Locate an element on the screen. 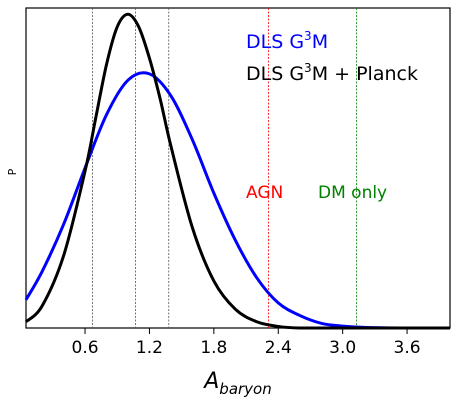 This screenshot has width=464, height=404. x-tick-label: 0.6 is located at coordinates (85, 348).